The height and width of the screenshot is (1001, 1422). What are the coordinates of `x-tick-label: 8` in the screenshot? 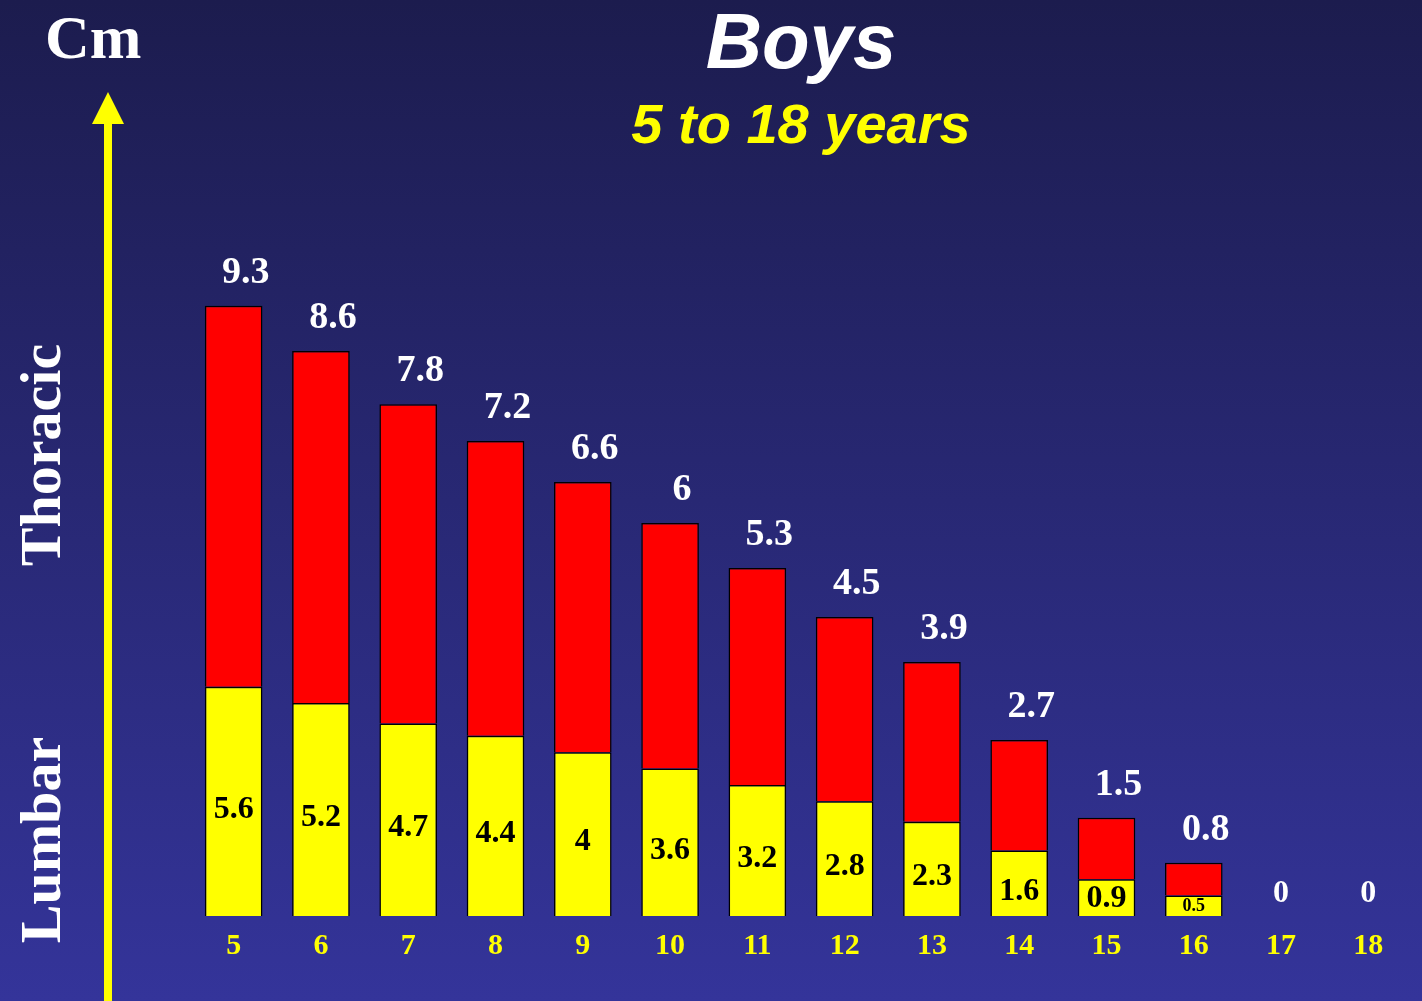 It's located at (495, 943).